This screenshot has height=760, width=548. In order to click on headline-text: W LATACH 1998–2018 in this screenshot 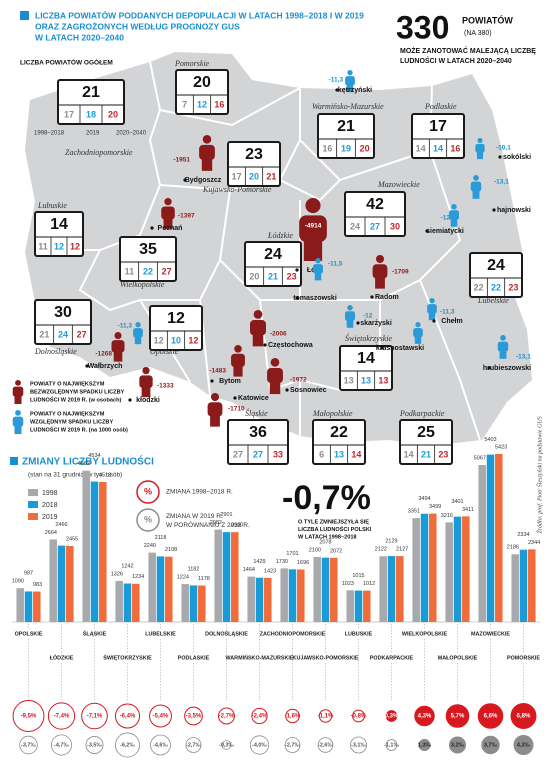, I will do `click(327, 537)`.